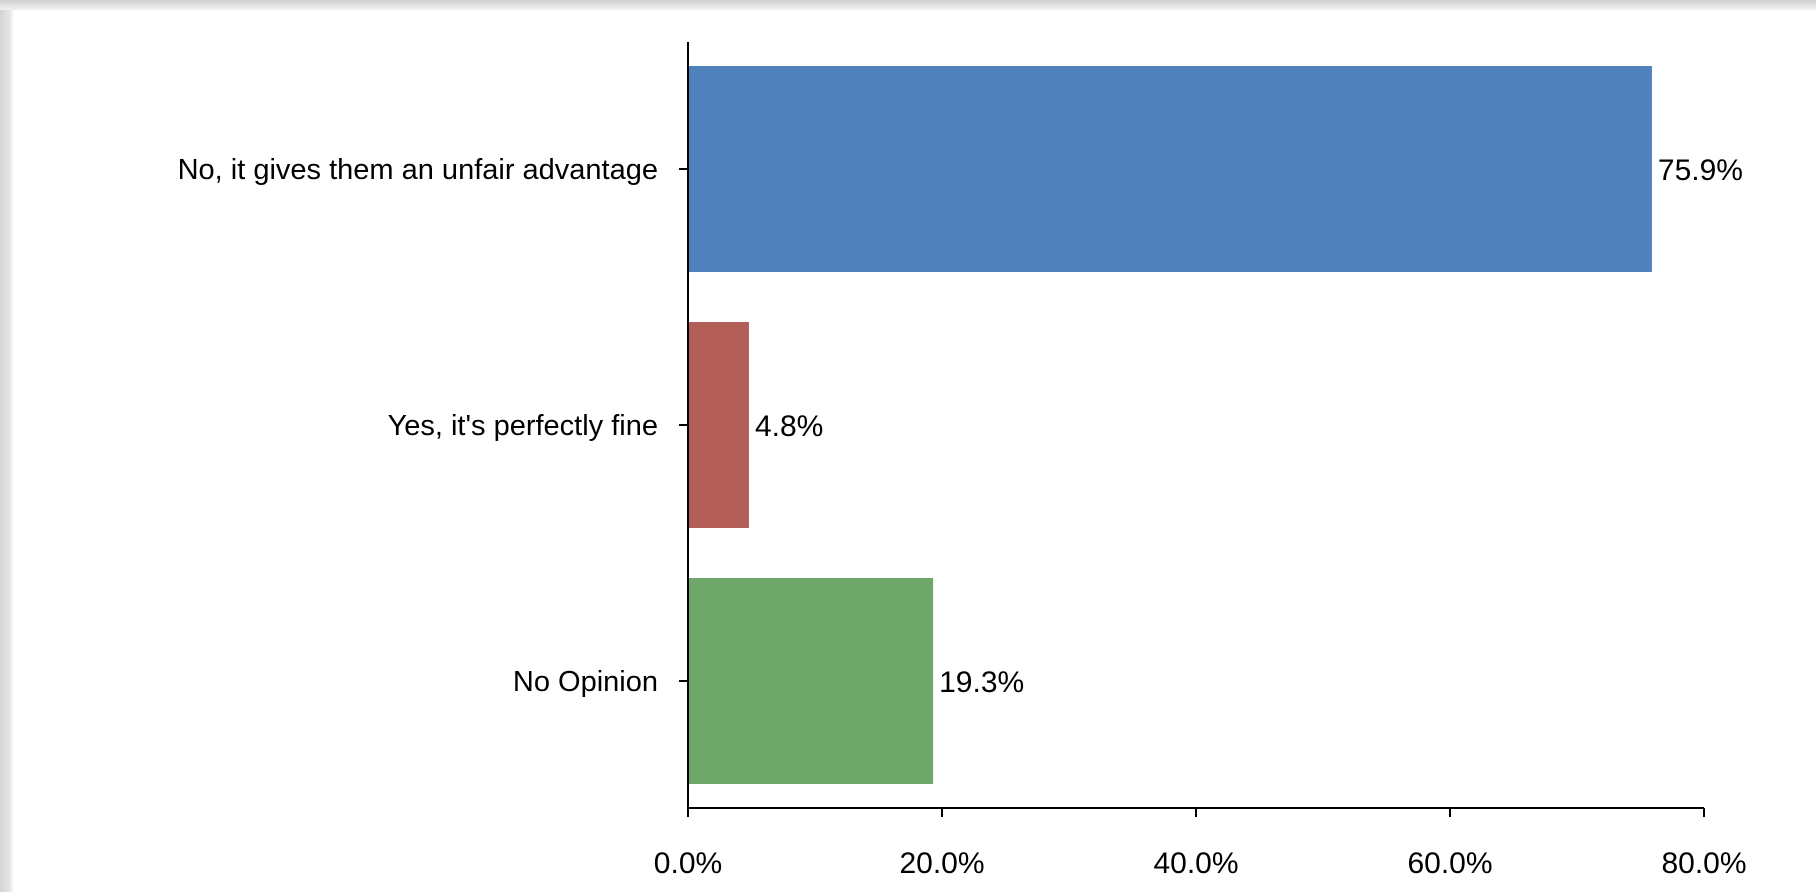  I want to click on x-tick-labels: 0.0% 20.0% 40.0% 60.0% 80.0%, so click(1200, 863).